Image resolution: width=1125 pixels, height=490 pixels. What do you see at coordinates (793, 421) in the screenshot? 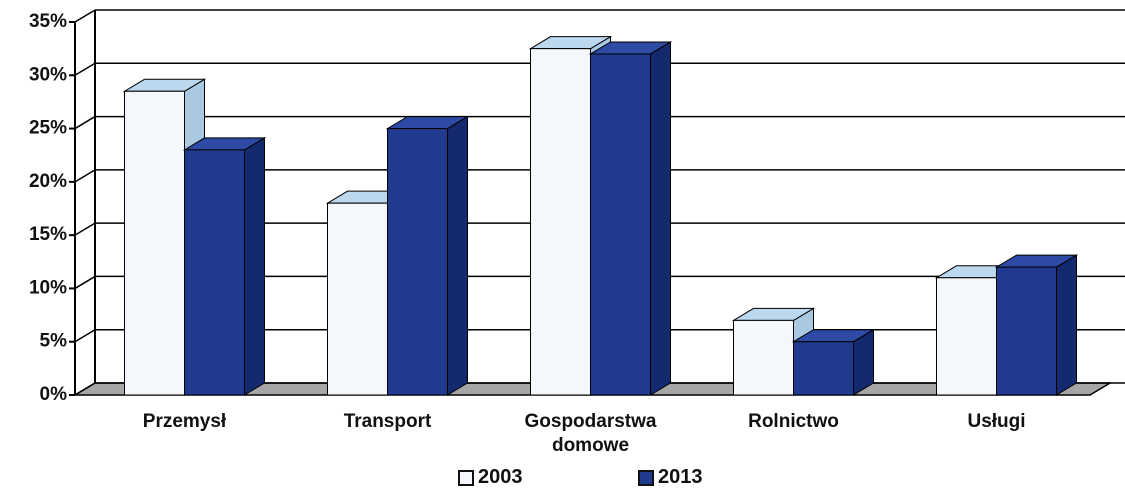
I see `x-tick-label: Rolnictwo` at bounding box center [793, 421].